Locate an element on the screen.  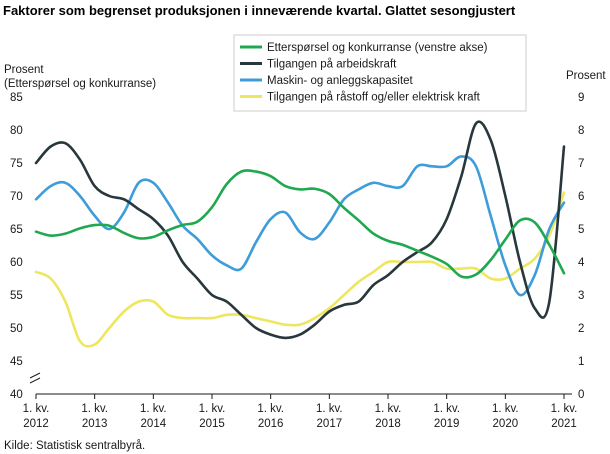
right-y-tick-label: 7 is located at coordinates (581, 164).